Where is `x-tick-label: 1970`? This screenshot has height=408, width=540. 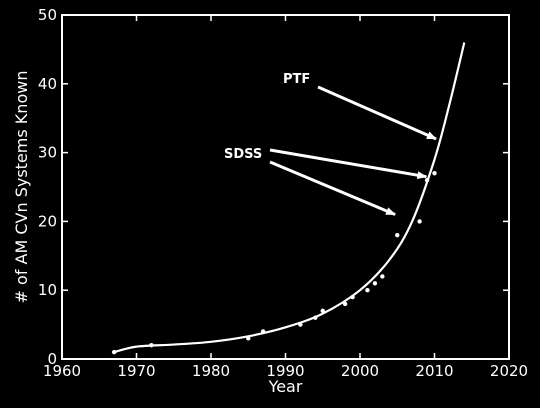
x-tick-label: 1970 is located at coordinates (136, 371).